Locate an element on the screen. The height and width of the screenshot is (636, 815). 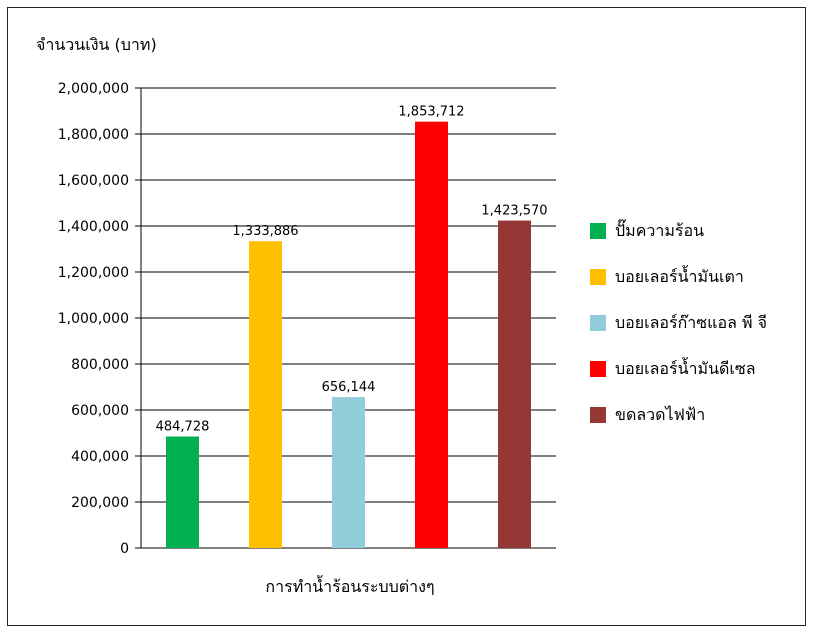
y-tick-label: 2,000,000 is located at coordinates (93, 89).